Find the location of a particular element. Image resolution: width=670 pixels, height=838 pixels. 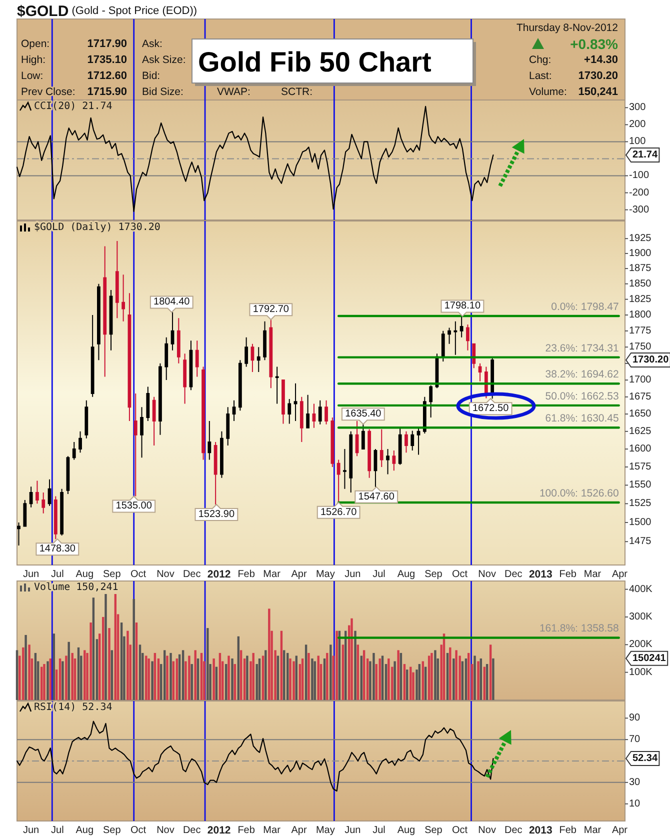

text: Bid Size: is located at coordinates (163, 92).